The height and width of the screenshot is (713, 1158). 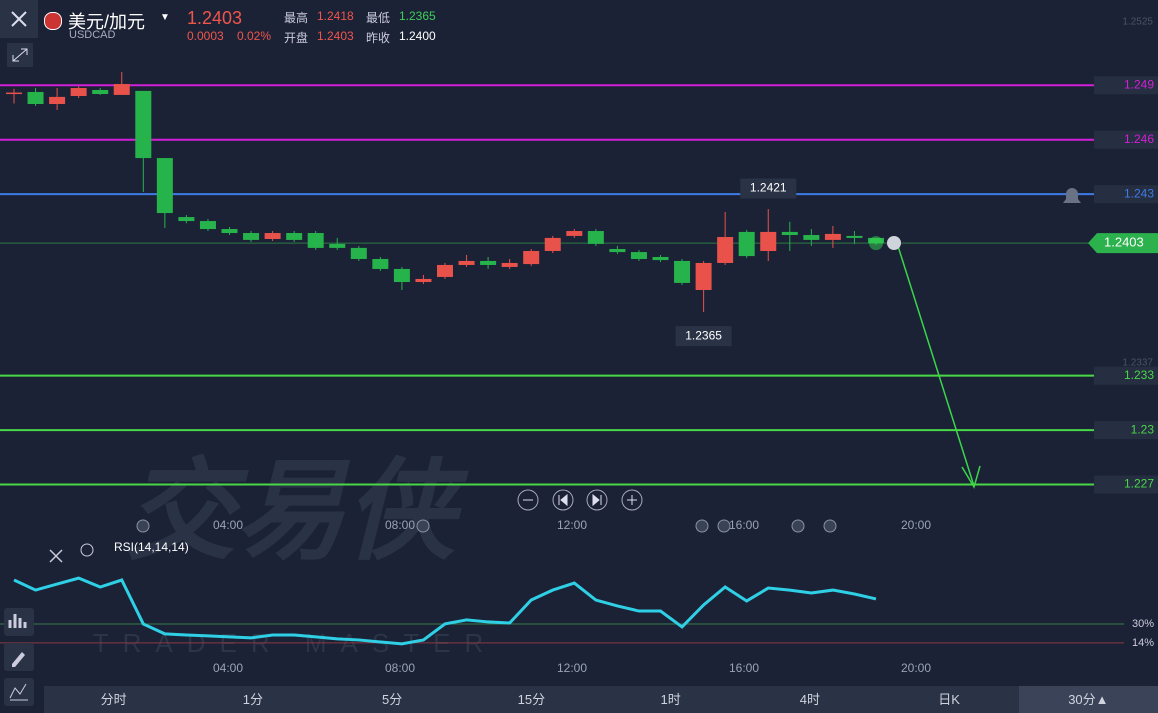 I want to click on stat-label: 开盘, so click(x=296, y=38).